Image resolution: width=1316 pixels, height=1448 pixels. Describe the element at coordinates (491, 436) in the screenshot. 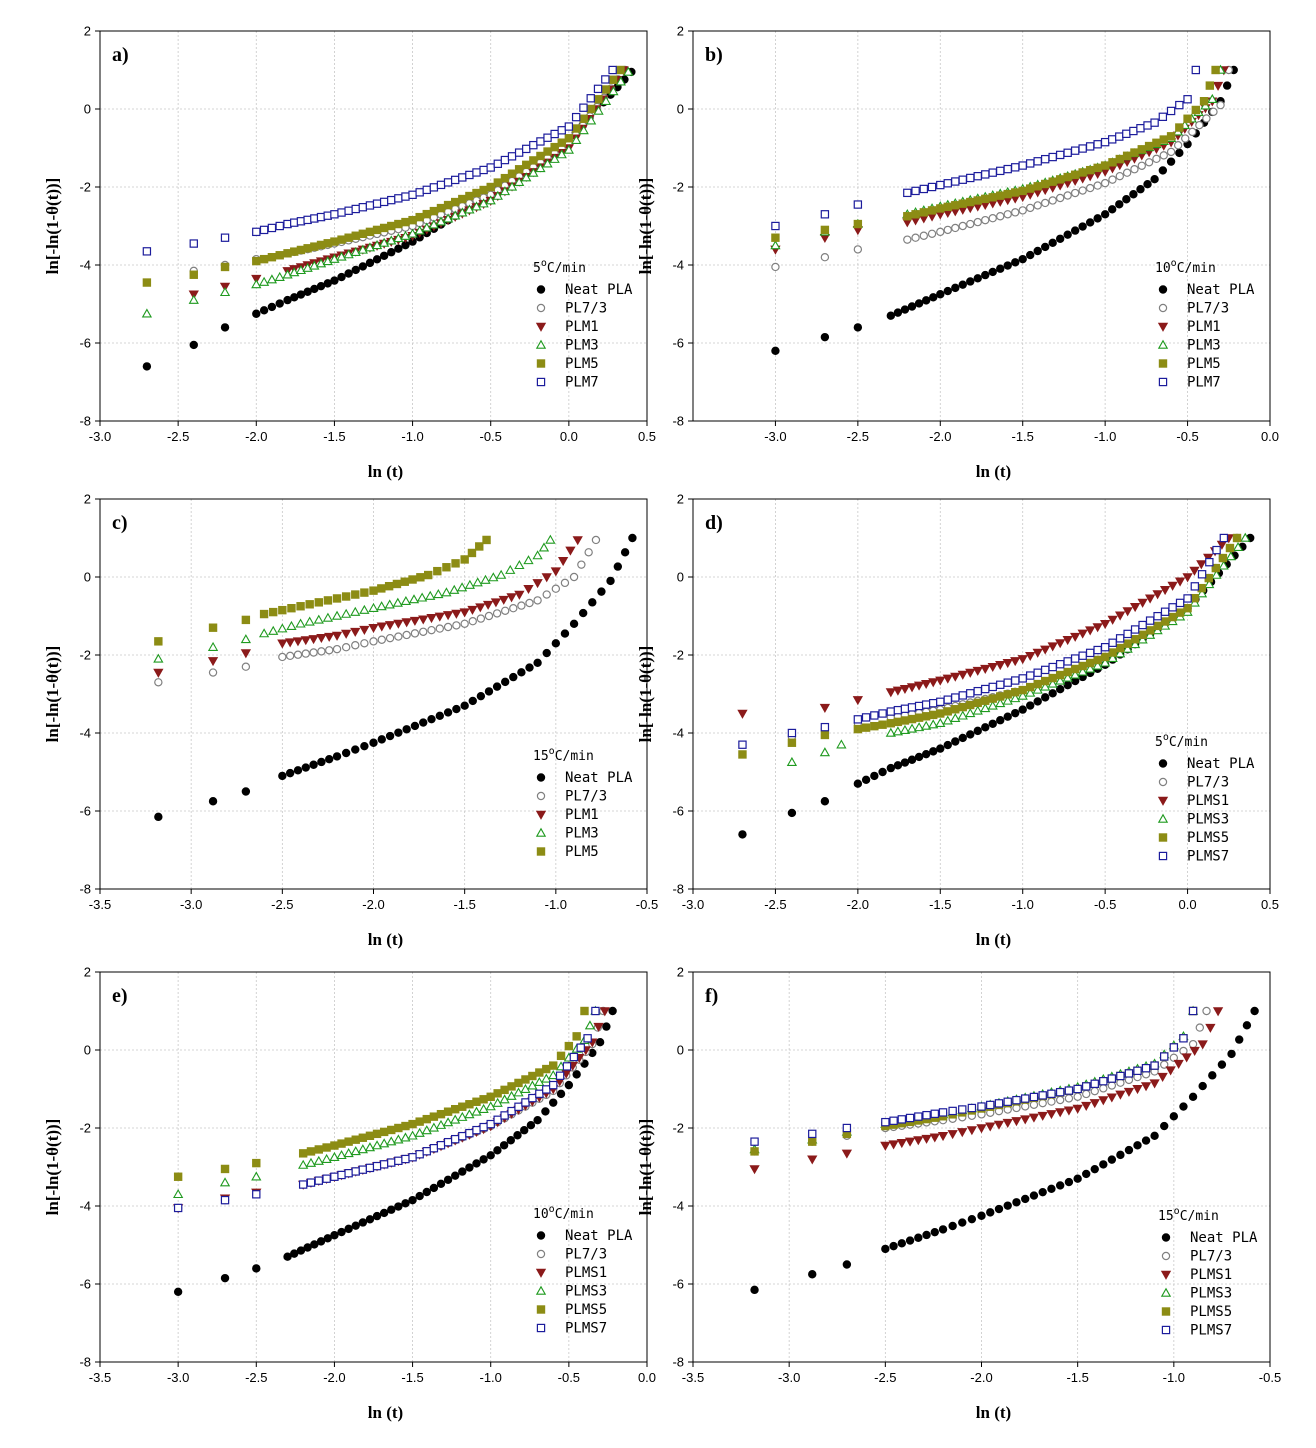

I see `x-tick-label: -0.5` at that location.